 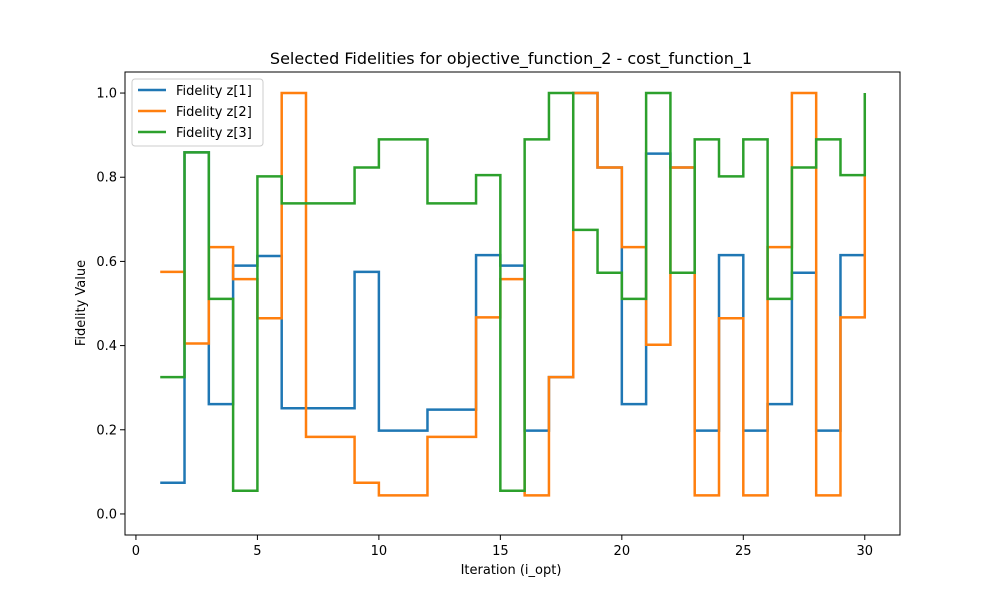 I want to click on y-tick-label: 0.2, so click(x=106, y=430).